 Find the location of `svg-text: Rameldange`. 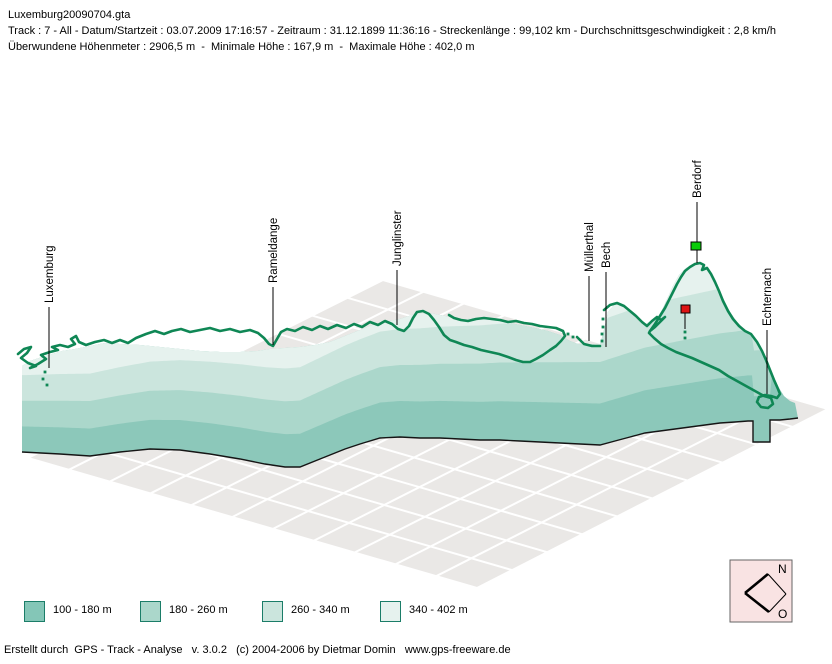

svg-text: Rameldange is located at coordinates (274, 250).